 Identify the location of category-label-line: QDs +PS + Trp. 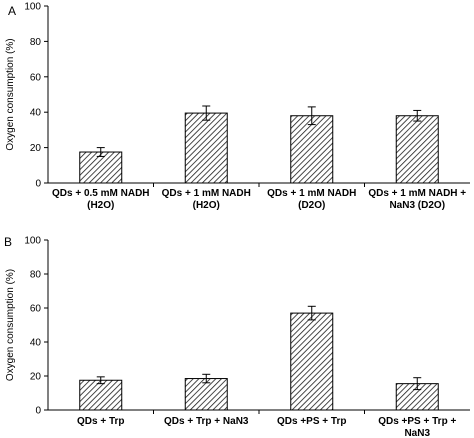
(311, 421).